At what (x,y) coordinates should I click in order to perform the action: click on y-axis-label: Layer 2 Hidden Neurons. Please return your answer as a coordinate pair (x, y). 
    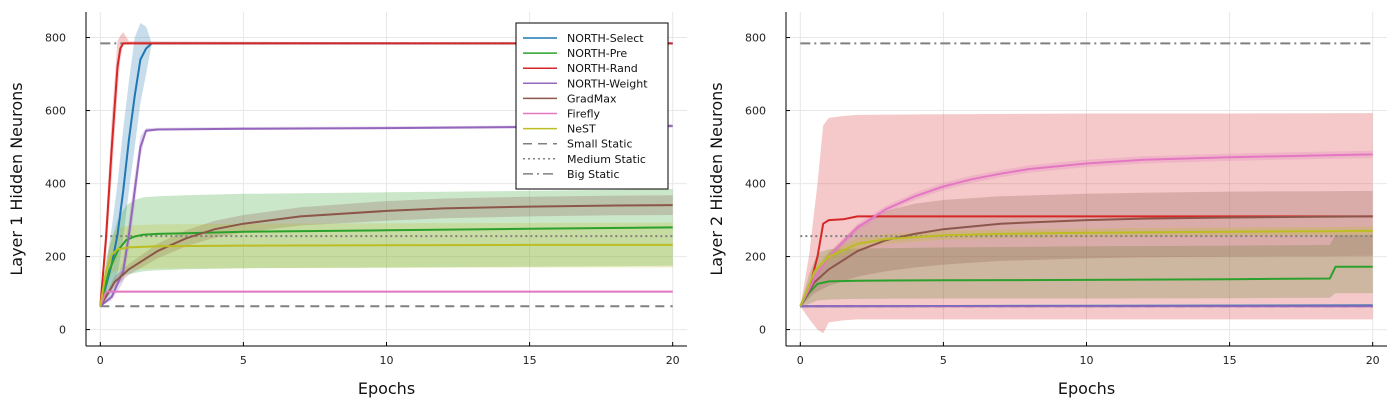
    Looking at the image, I should click on (716, 178).